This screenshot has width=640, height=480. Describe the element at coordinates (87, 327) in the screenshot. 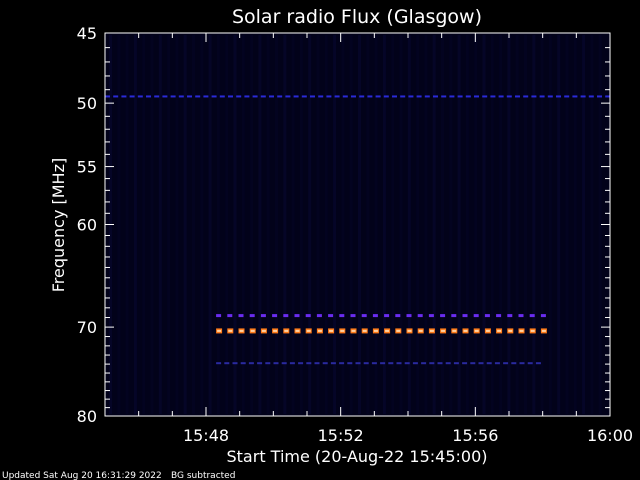

I see `y-tick-label: 70` at that location.